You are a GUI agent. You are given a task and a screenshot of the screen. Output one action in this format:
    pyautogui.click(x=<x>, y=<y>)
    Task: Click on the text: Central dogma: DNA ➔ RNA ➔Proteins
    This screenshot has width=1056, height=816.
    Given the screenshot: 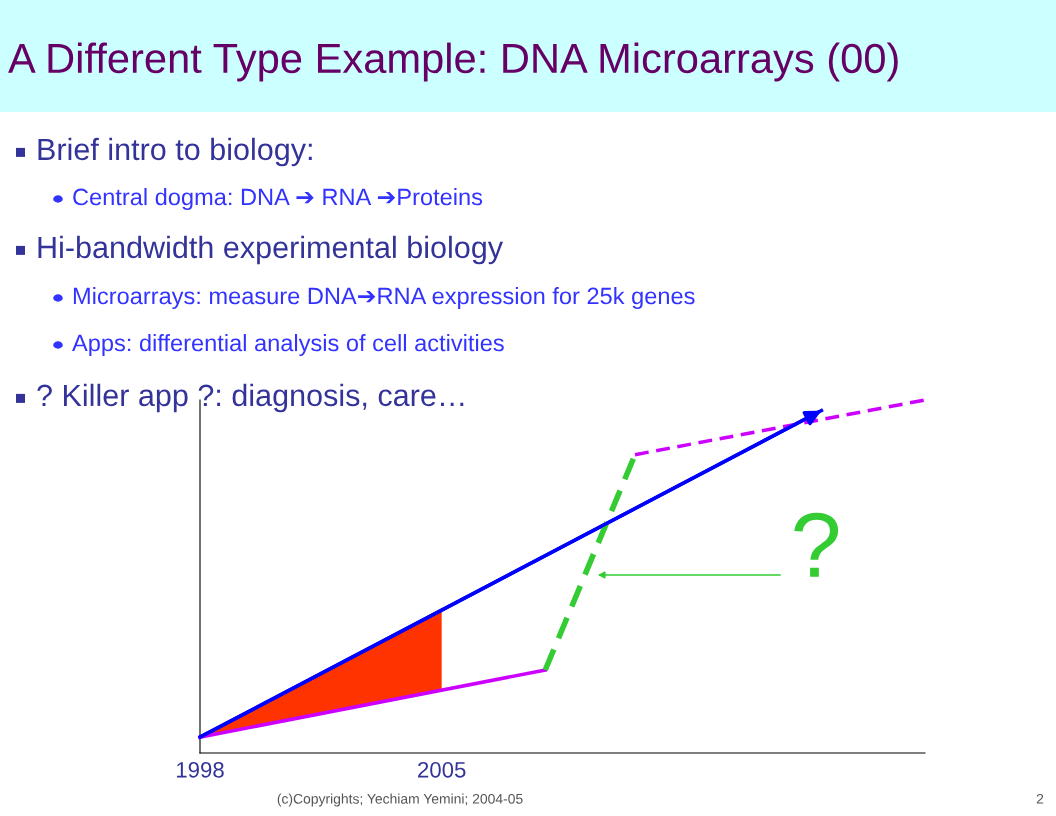 What is the action you would take?
    pyautogui.click(x=278, y=198)
    